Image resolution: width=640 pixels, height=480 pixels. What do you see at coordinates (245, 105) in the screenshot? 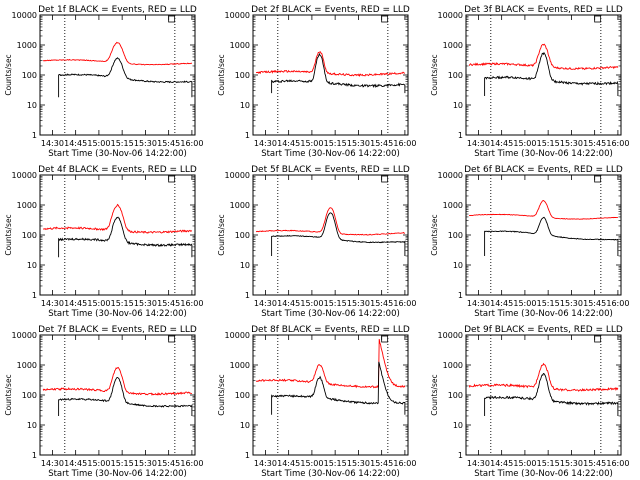
I see `y-tick-label: 10` at bounding box center [245, 105].